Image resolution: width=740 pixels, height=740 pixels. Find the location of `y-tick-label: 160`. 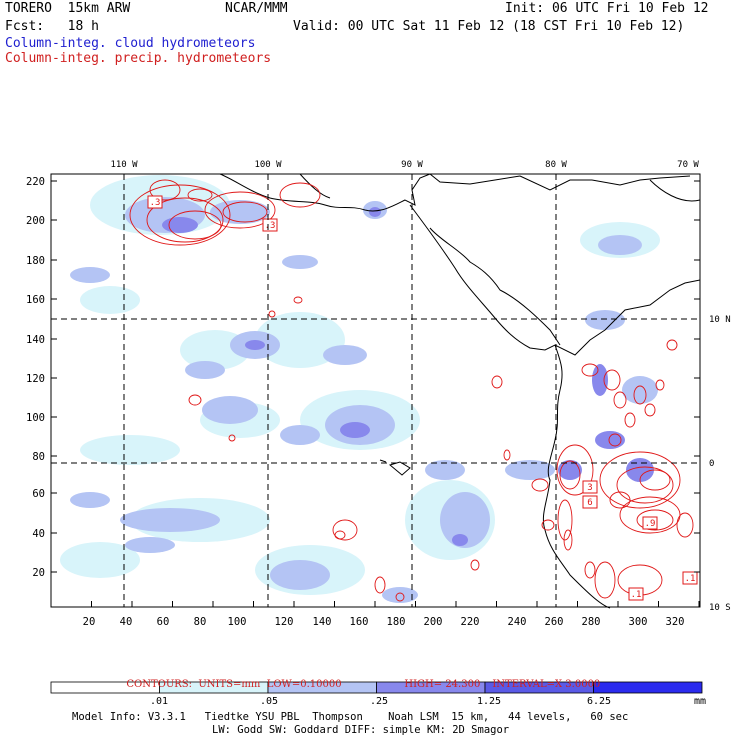

y-tick-label: 160 is located at coordinates (35, 300).